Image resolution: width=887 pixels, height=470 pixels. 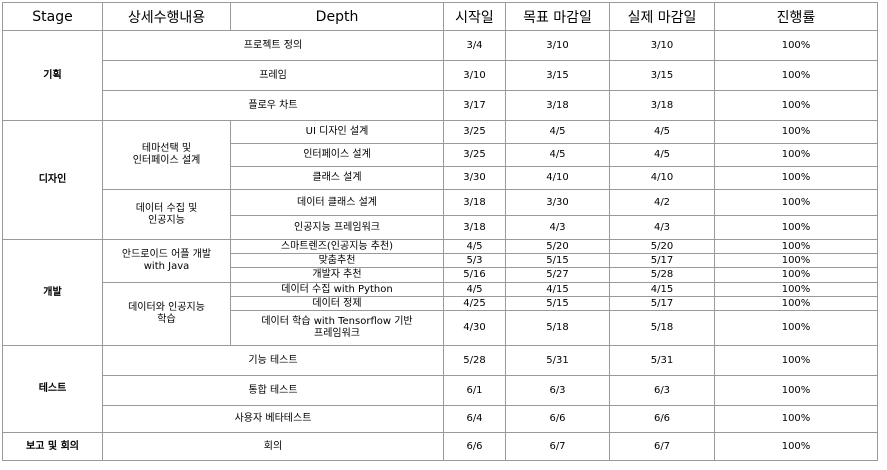 What do you see at coordinates (52, 389) in the screenshot?
I see `stage-test: 테스트` at bounding box center [52, 389].